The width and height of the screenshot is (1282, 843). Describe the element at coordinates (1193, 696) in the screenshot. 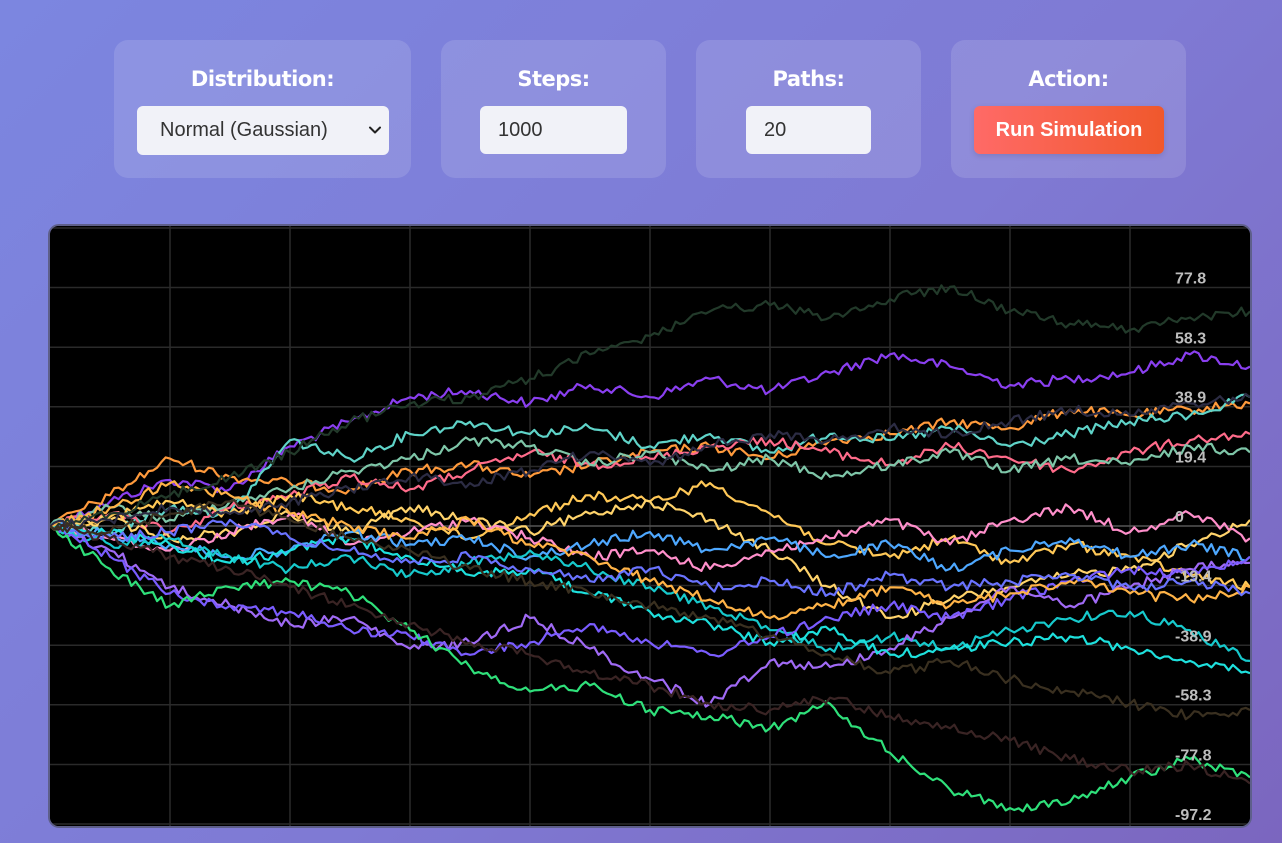

I see `y-tick-label: -58.3` at that location.